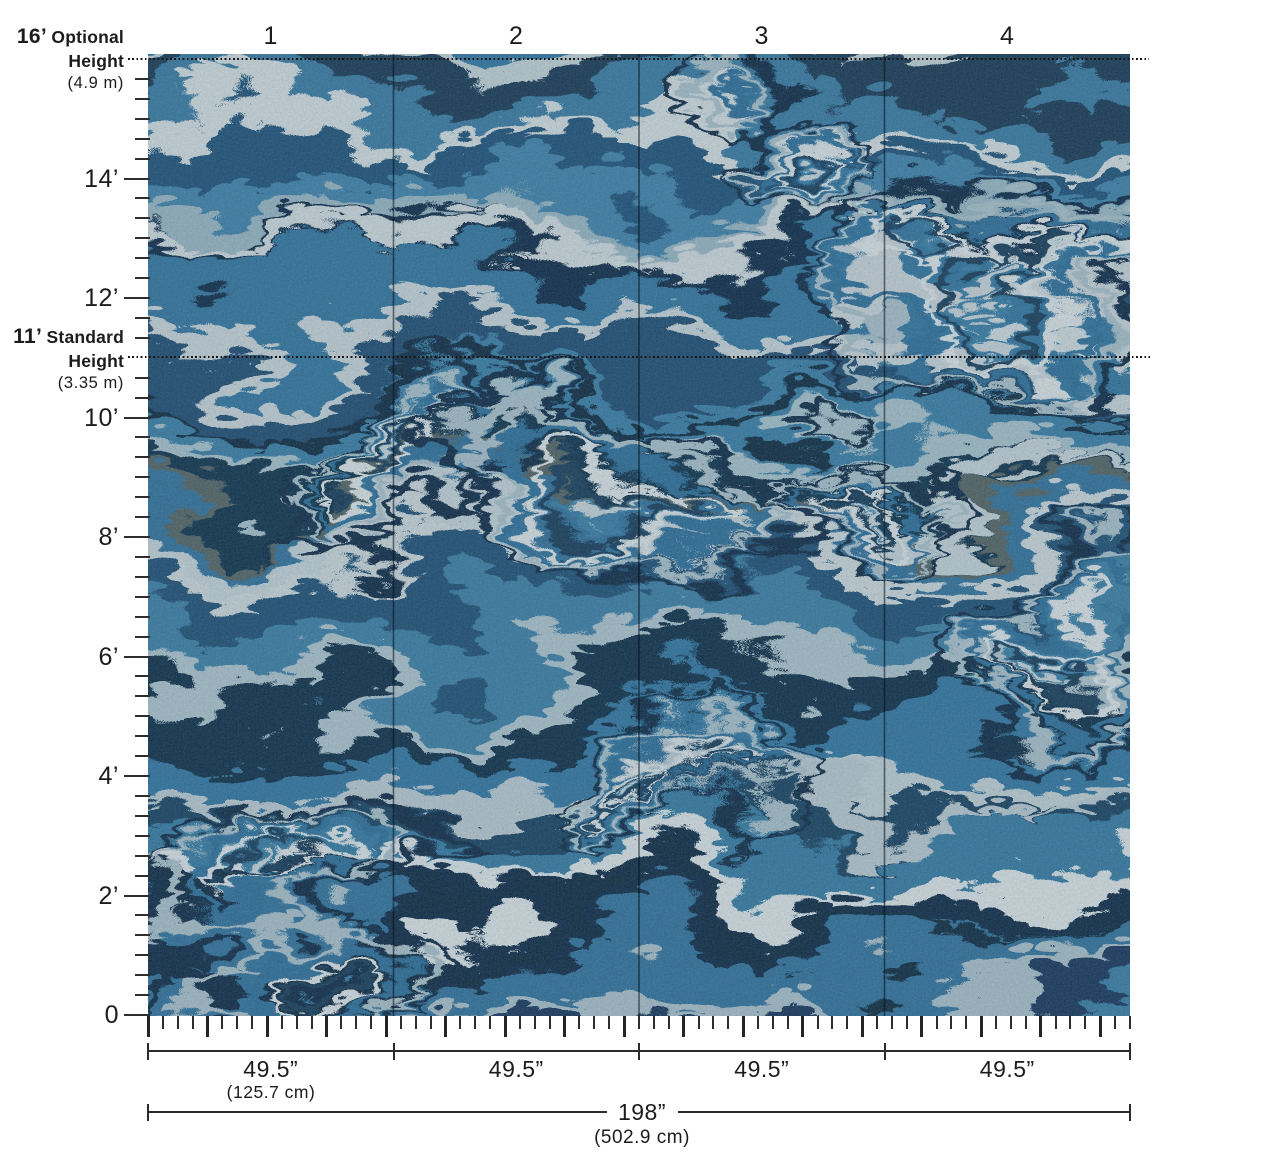  What do you see at coordinates (108, 537) in the screenshot?
I see `vertical-ruler-label: 8’` at bounding box center [108, 537].